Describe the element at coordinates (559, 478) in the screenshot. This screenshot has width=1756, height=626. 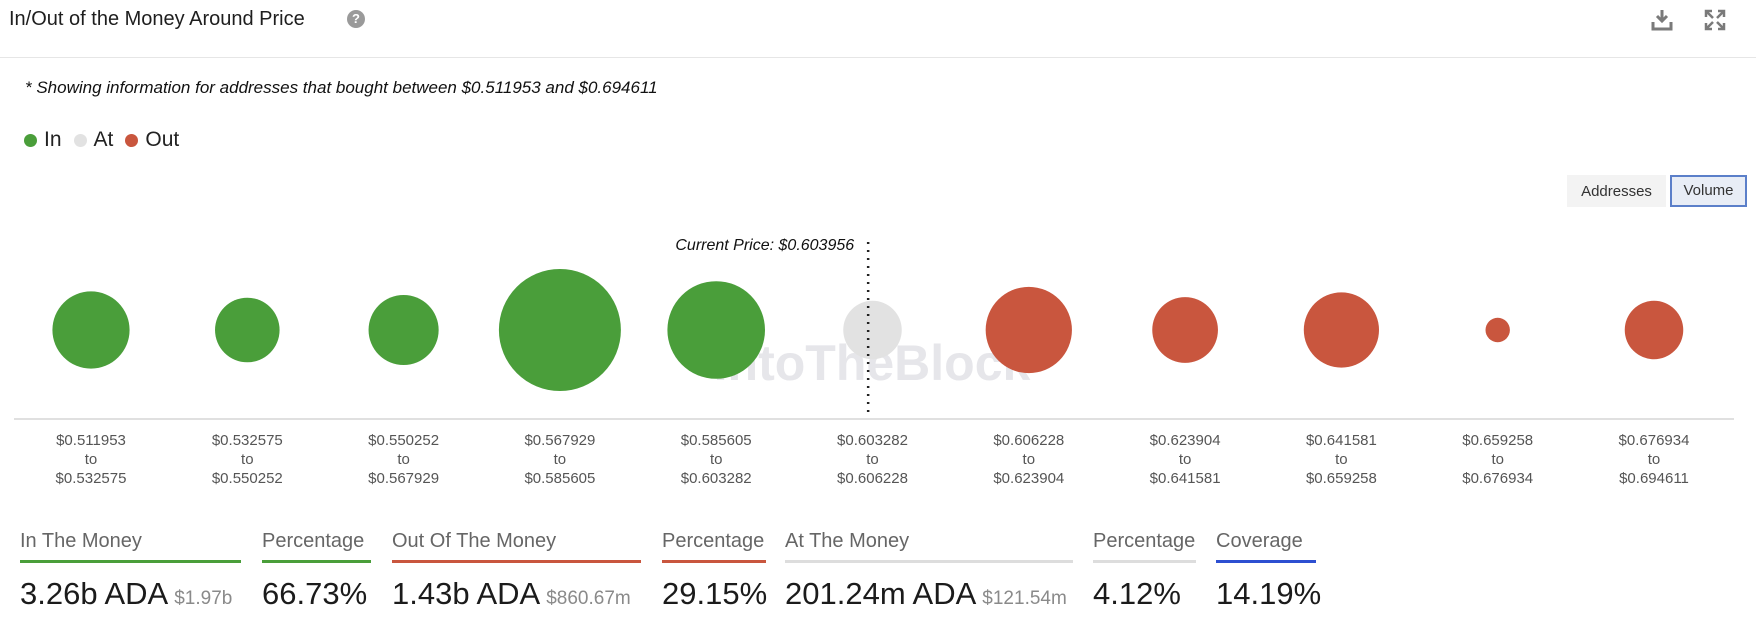
I see `tick-label-to: $0.585605` at that location.